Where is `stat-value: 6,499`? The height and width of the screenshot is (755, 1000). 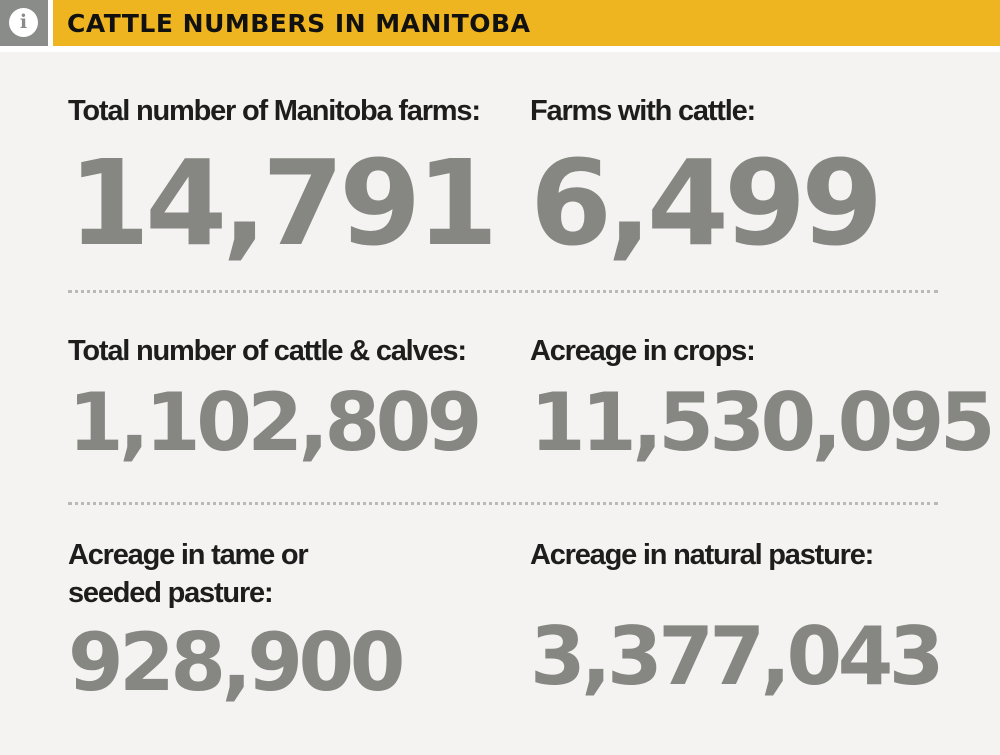
stat-value: 6,499 is located at coordinates (706, 203).